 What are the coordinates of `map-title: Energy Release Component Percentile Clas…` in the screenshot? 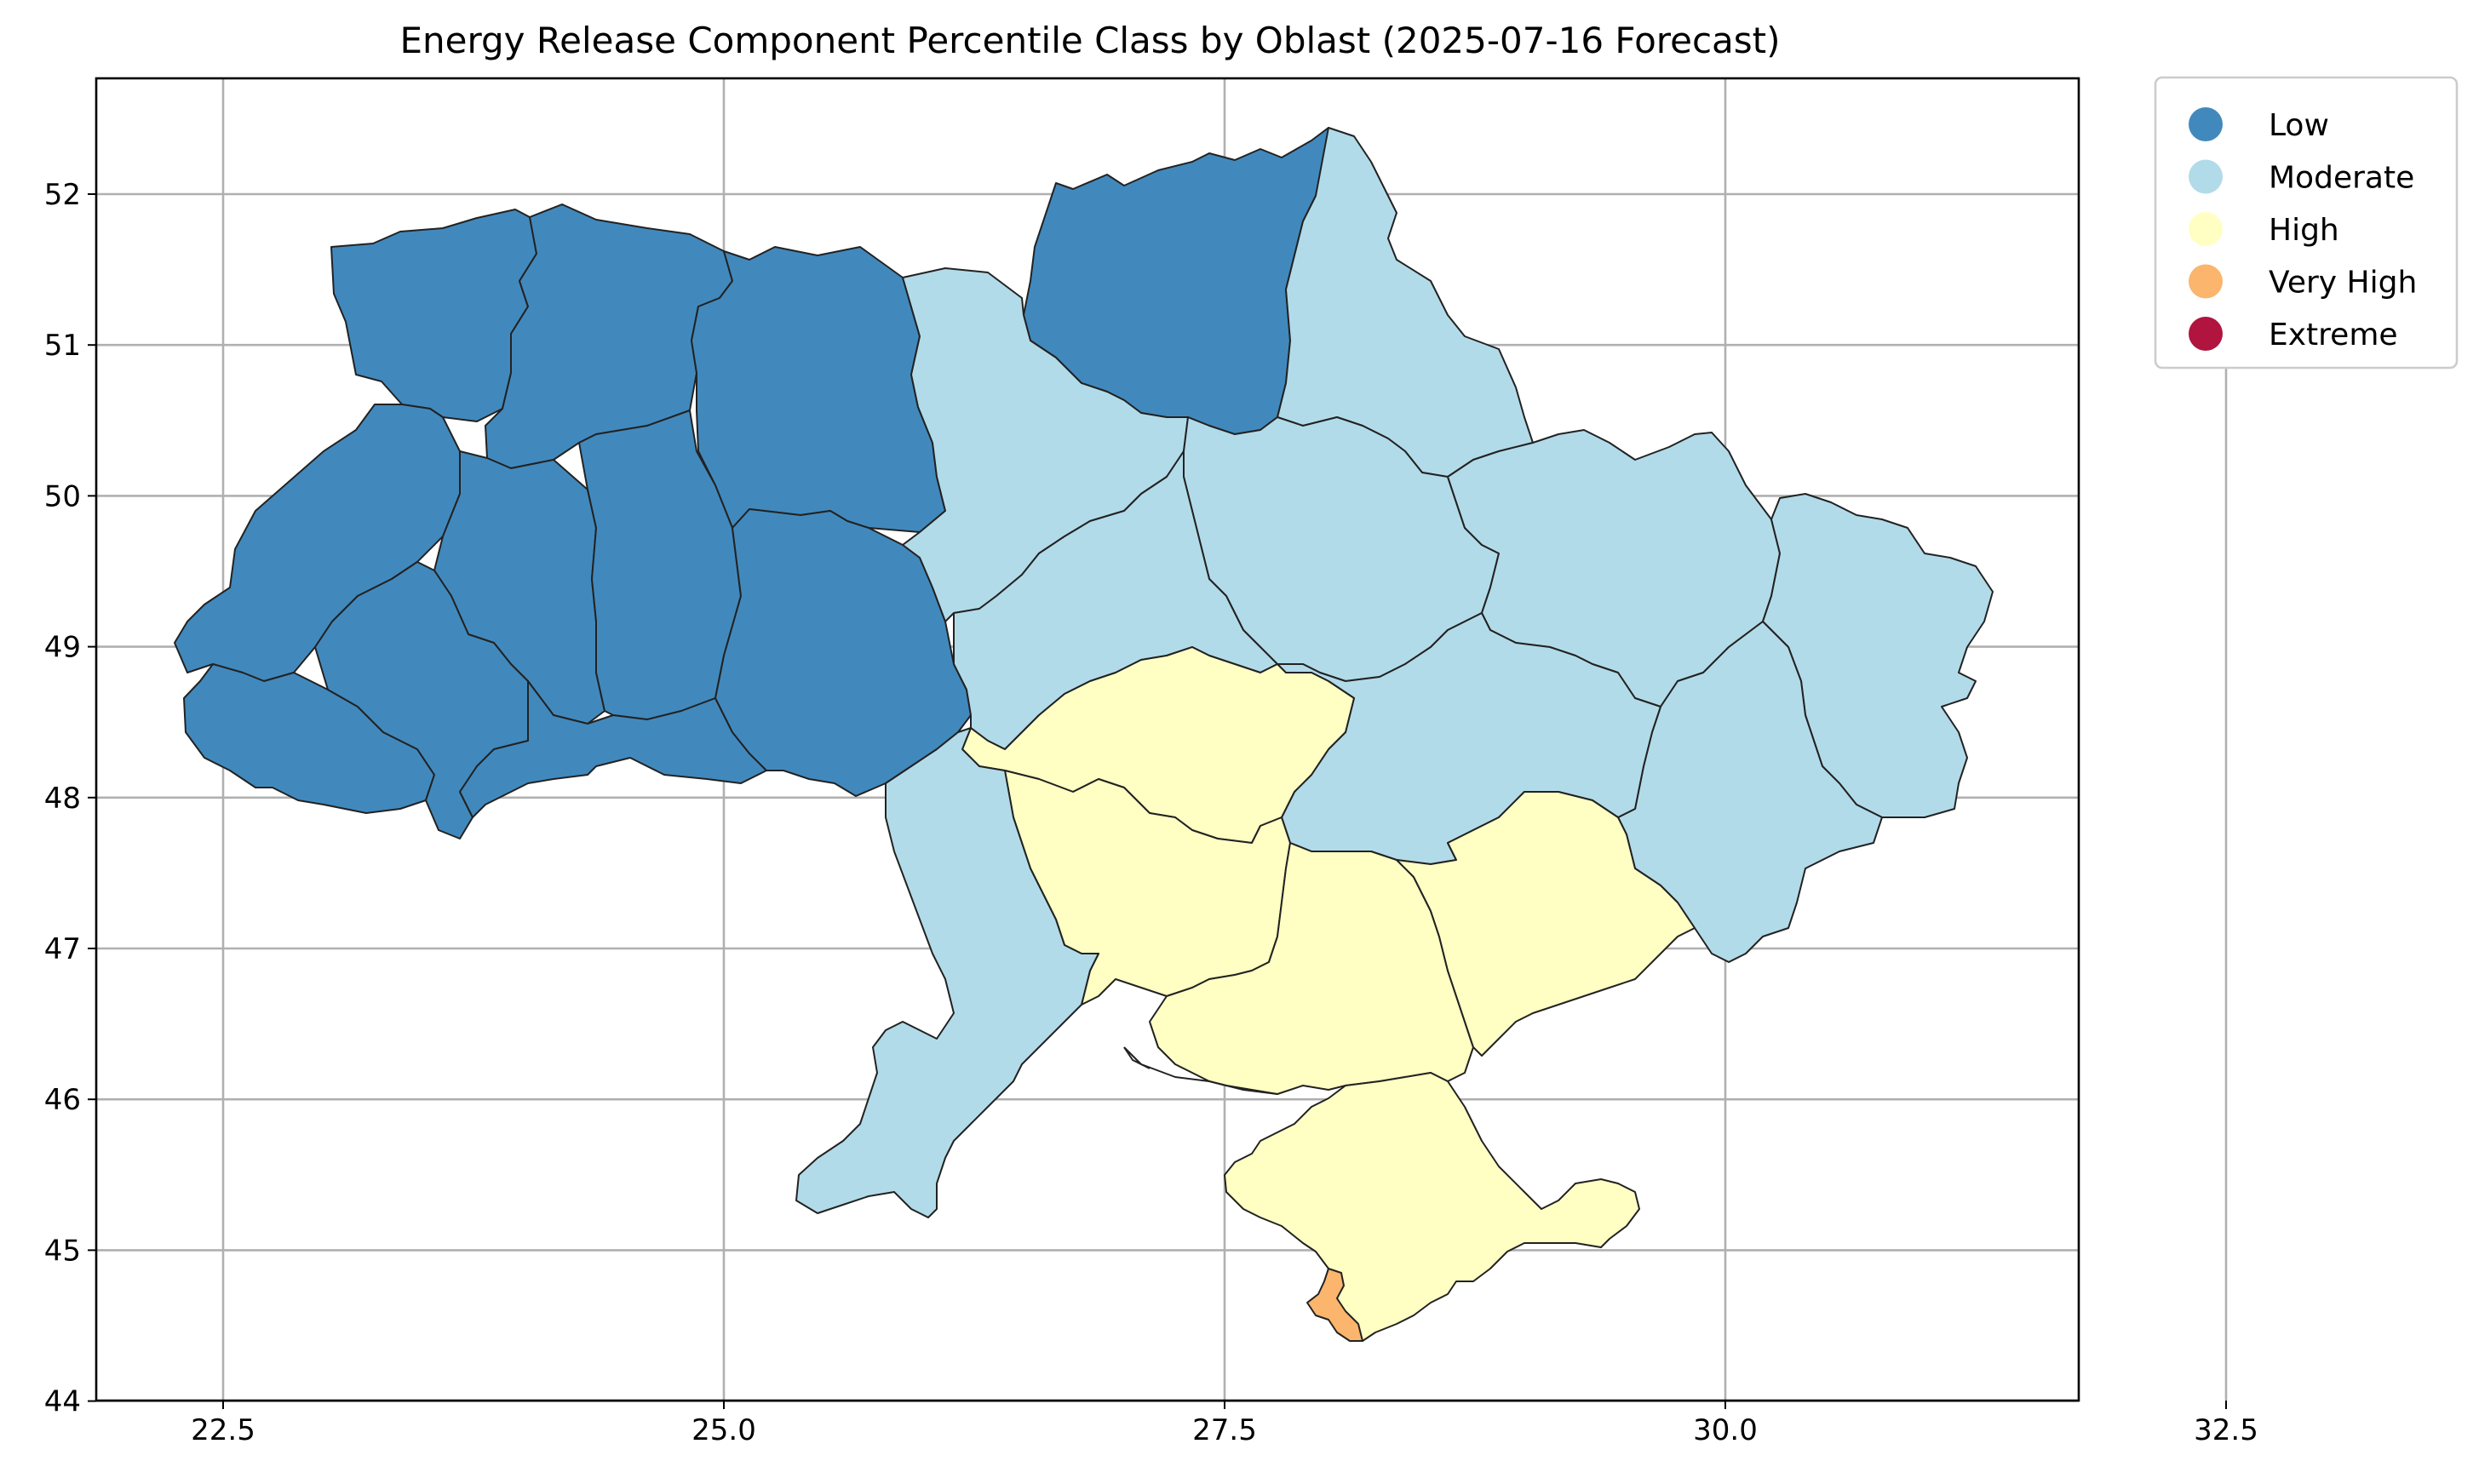 It's located at (1089, 41).